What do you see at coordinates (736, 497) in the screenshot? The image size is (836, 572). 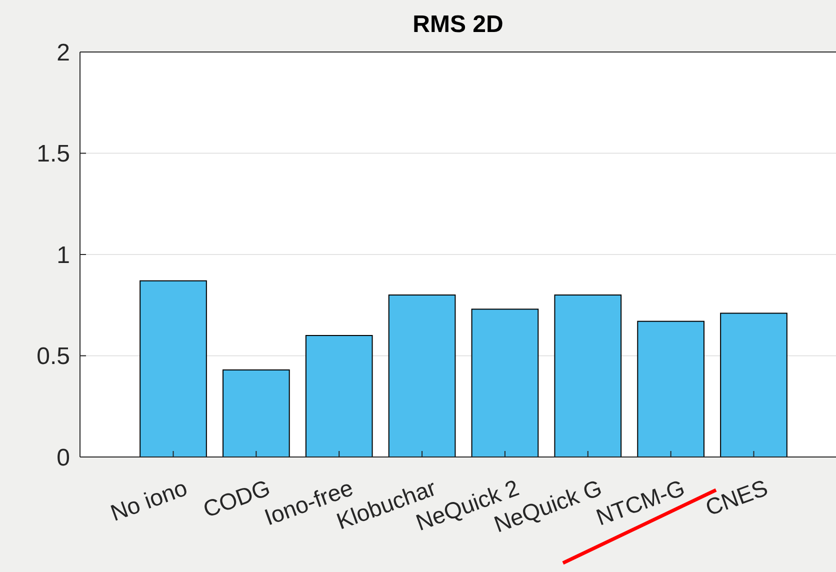 I see `x-tick-label: CNES` at bounding box center [736, 497].